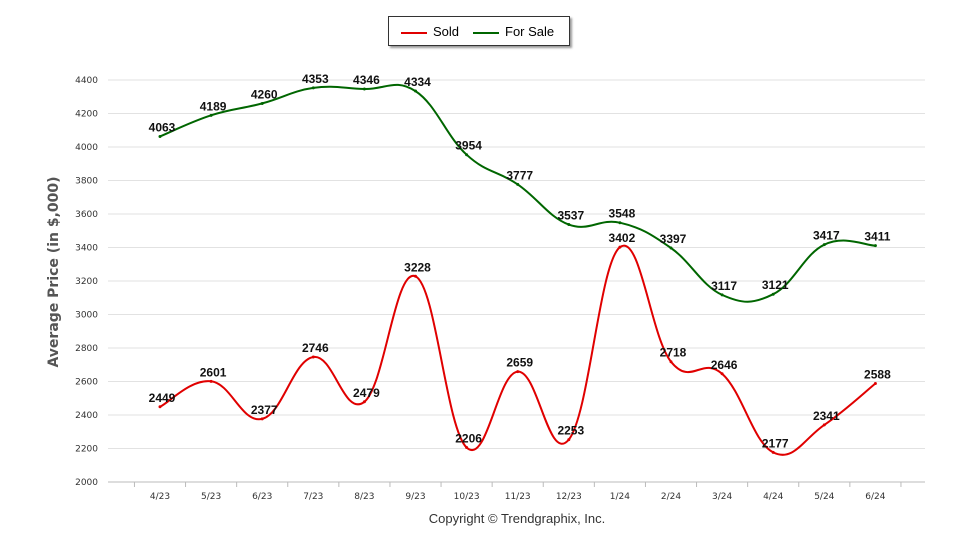  What do you see at coordinates (486, 32) in the screenshot?
I see `legend-swatch-for-sale` at bounding box center [486, 32].